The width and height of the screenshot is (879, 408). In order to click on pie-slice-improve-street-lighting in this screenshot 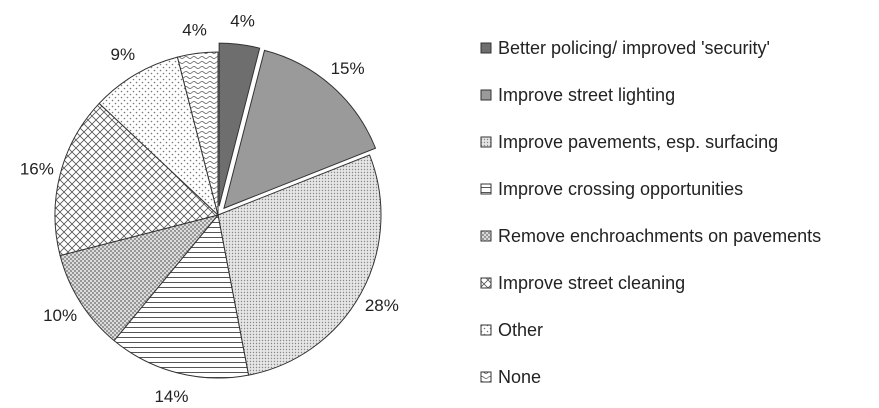, I will do `click(300, 129)`.